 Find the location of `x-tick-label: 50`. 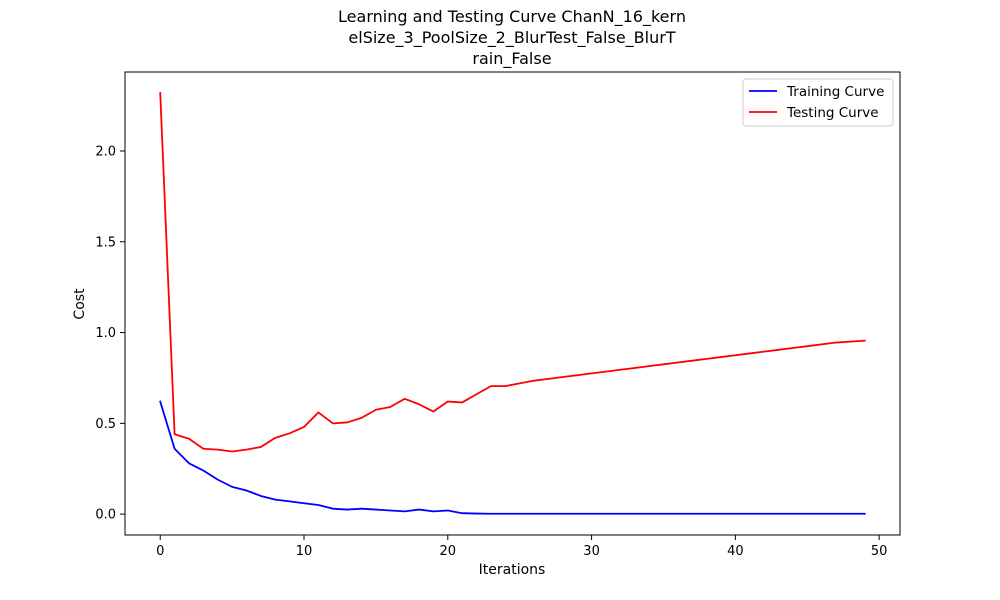

x-tick-label: 50 is located at coordinates (879, 551).